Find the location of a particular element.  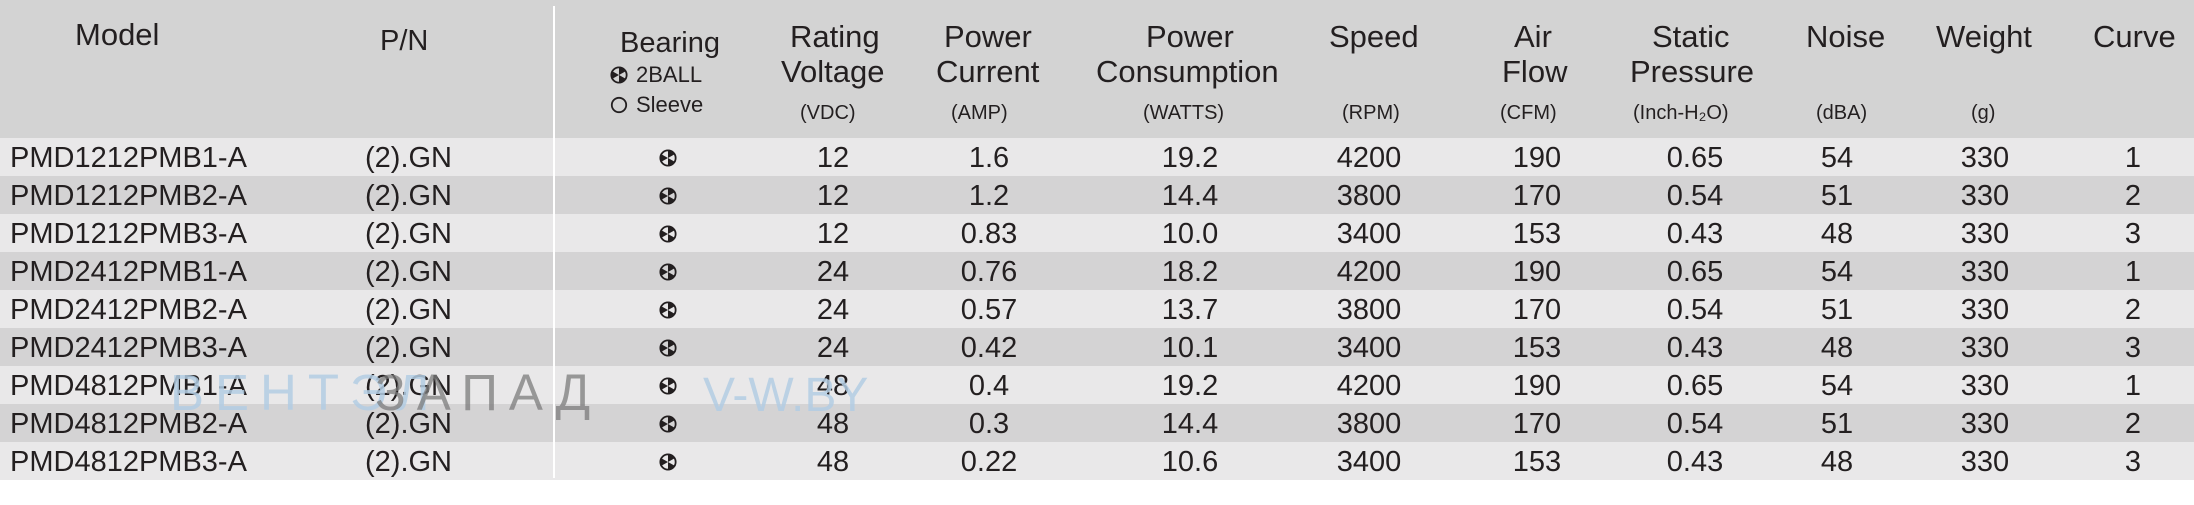

cell-power: 18.2 is located at coordinates (1190, 272).